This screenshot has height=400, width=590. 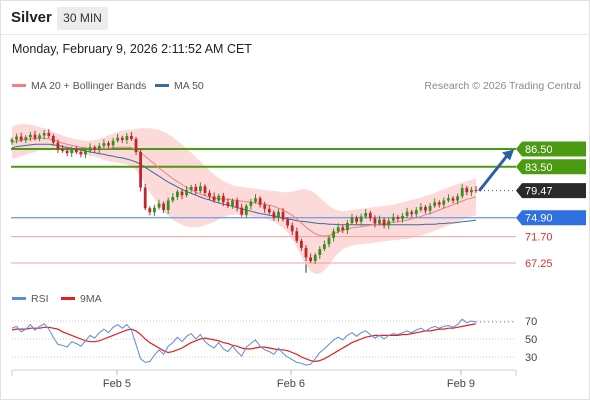 I want to click on price-tag-71.70: 71.70, so click(x=539, y=238).